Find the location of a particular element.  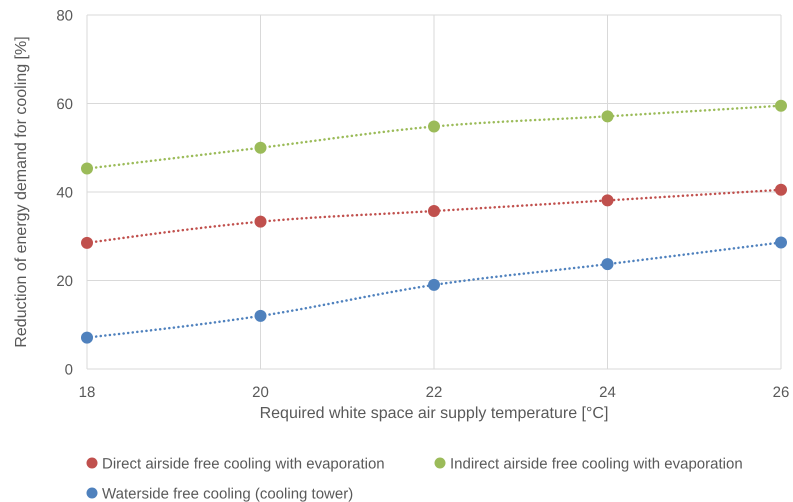

y-tick-label: 0 is located at coordinates (68, 369).